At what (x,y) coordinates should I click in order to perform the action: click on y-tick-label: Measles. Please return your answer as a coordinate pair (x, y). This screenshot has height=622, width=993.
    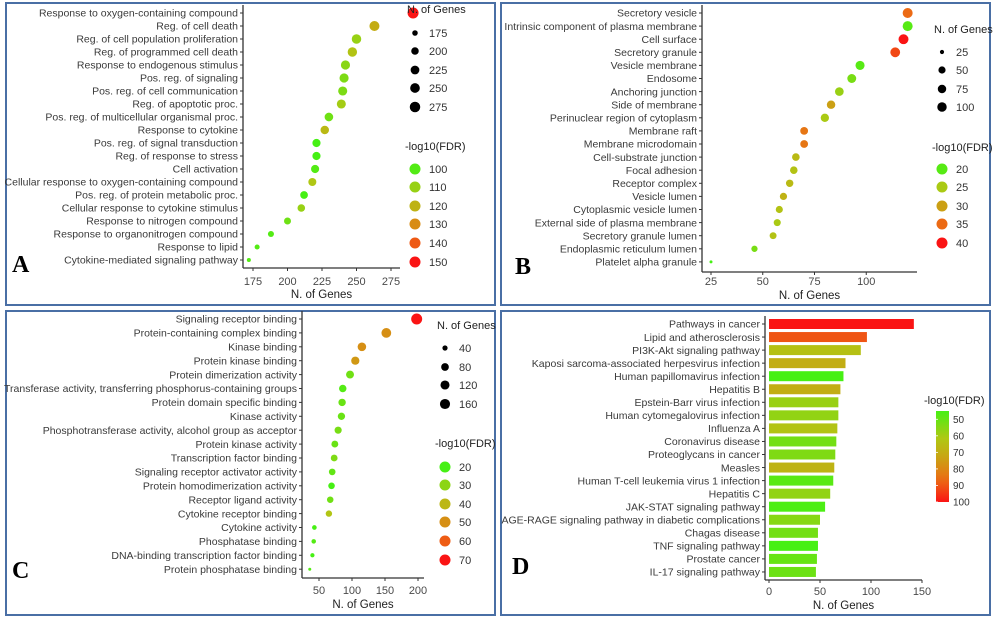
    Looking at the image, I should click on (740, 468).